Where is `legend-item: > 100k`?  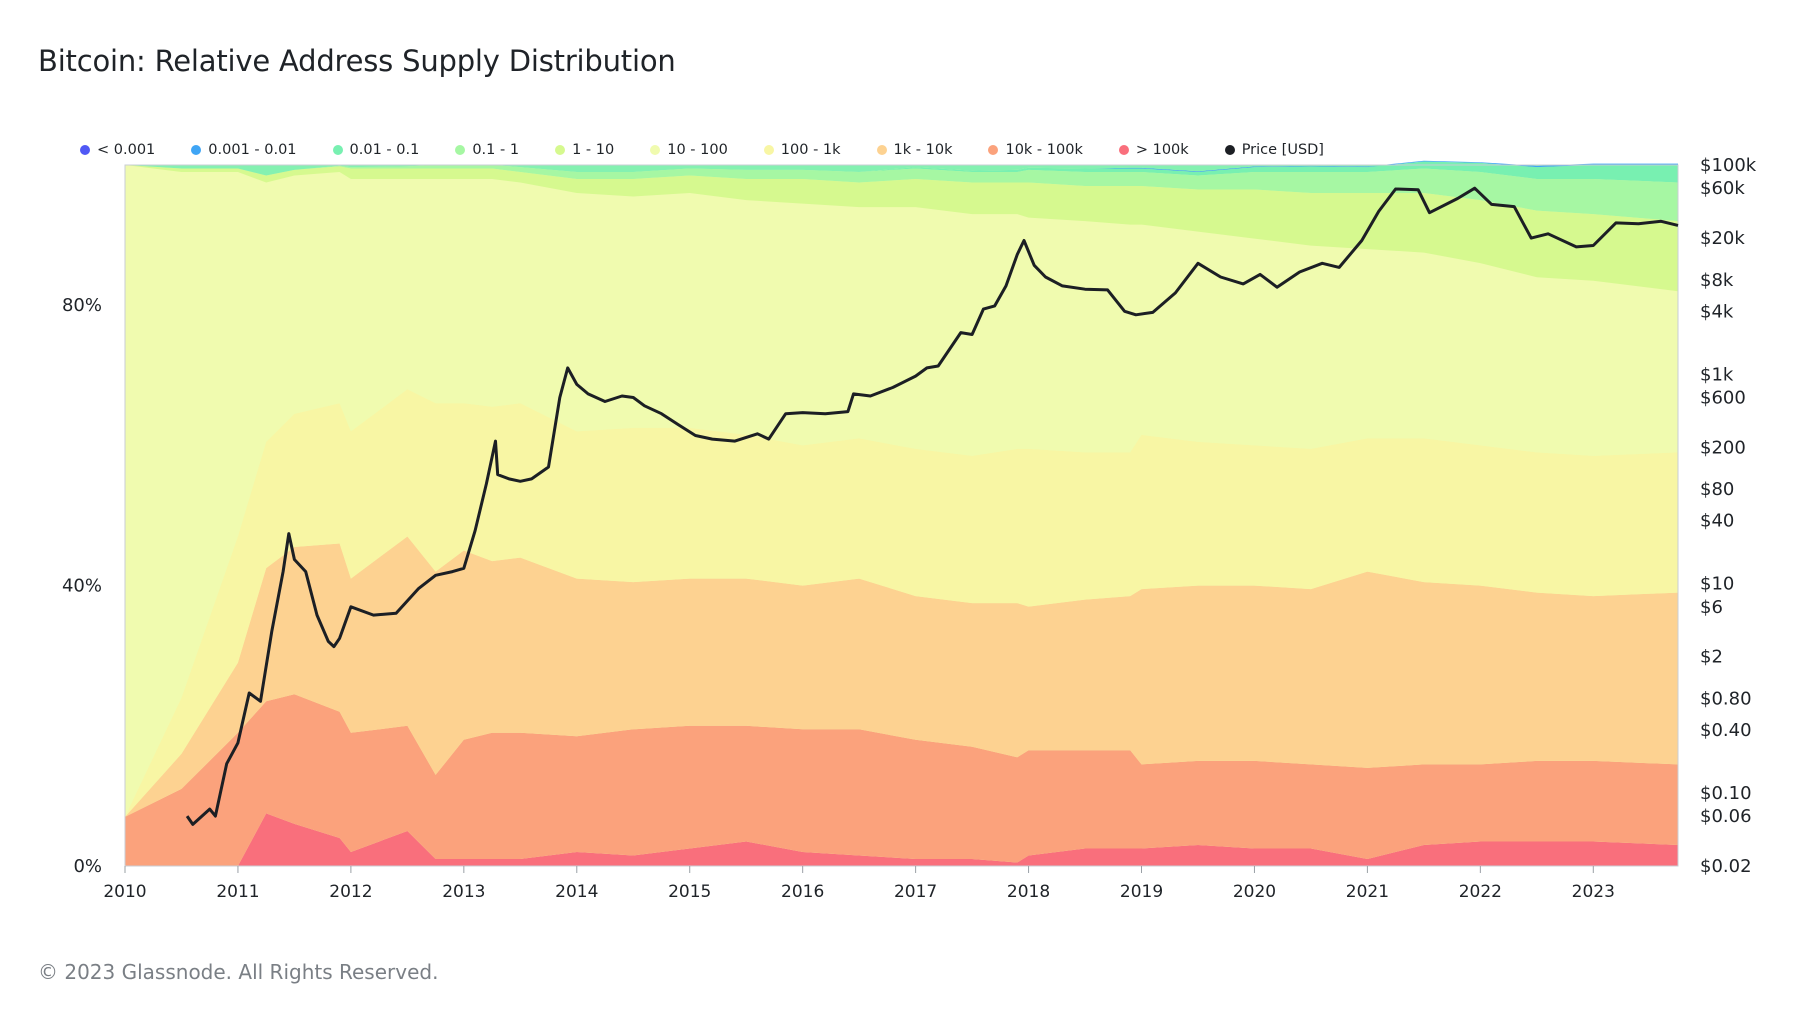
legend-item: > 100k is located at coordinates (1153, 150).